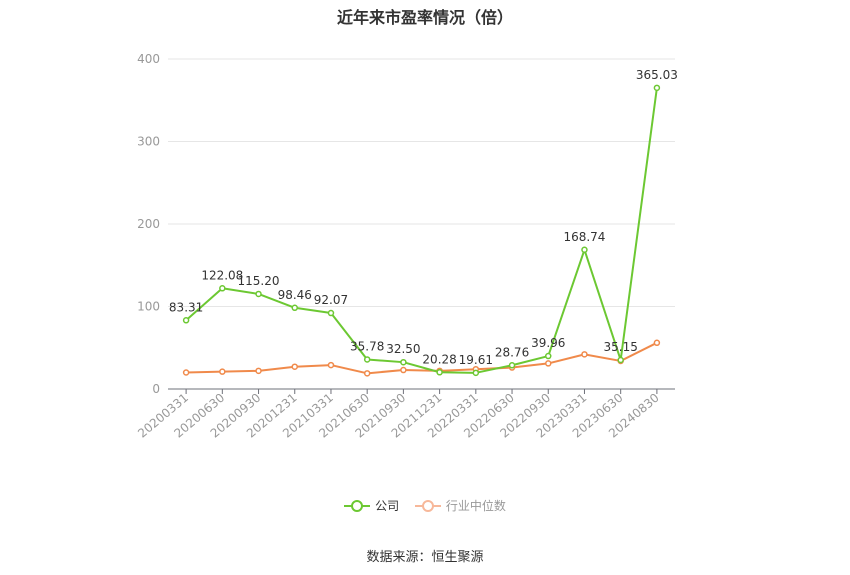  Describe the element at coordinates (222, 275) in the screenshot. I see `company-data-label: 122.08` at that location.